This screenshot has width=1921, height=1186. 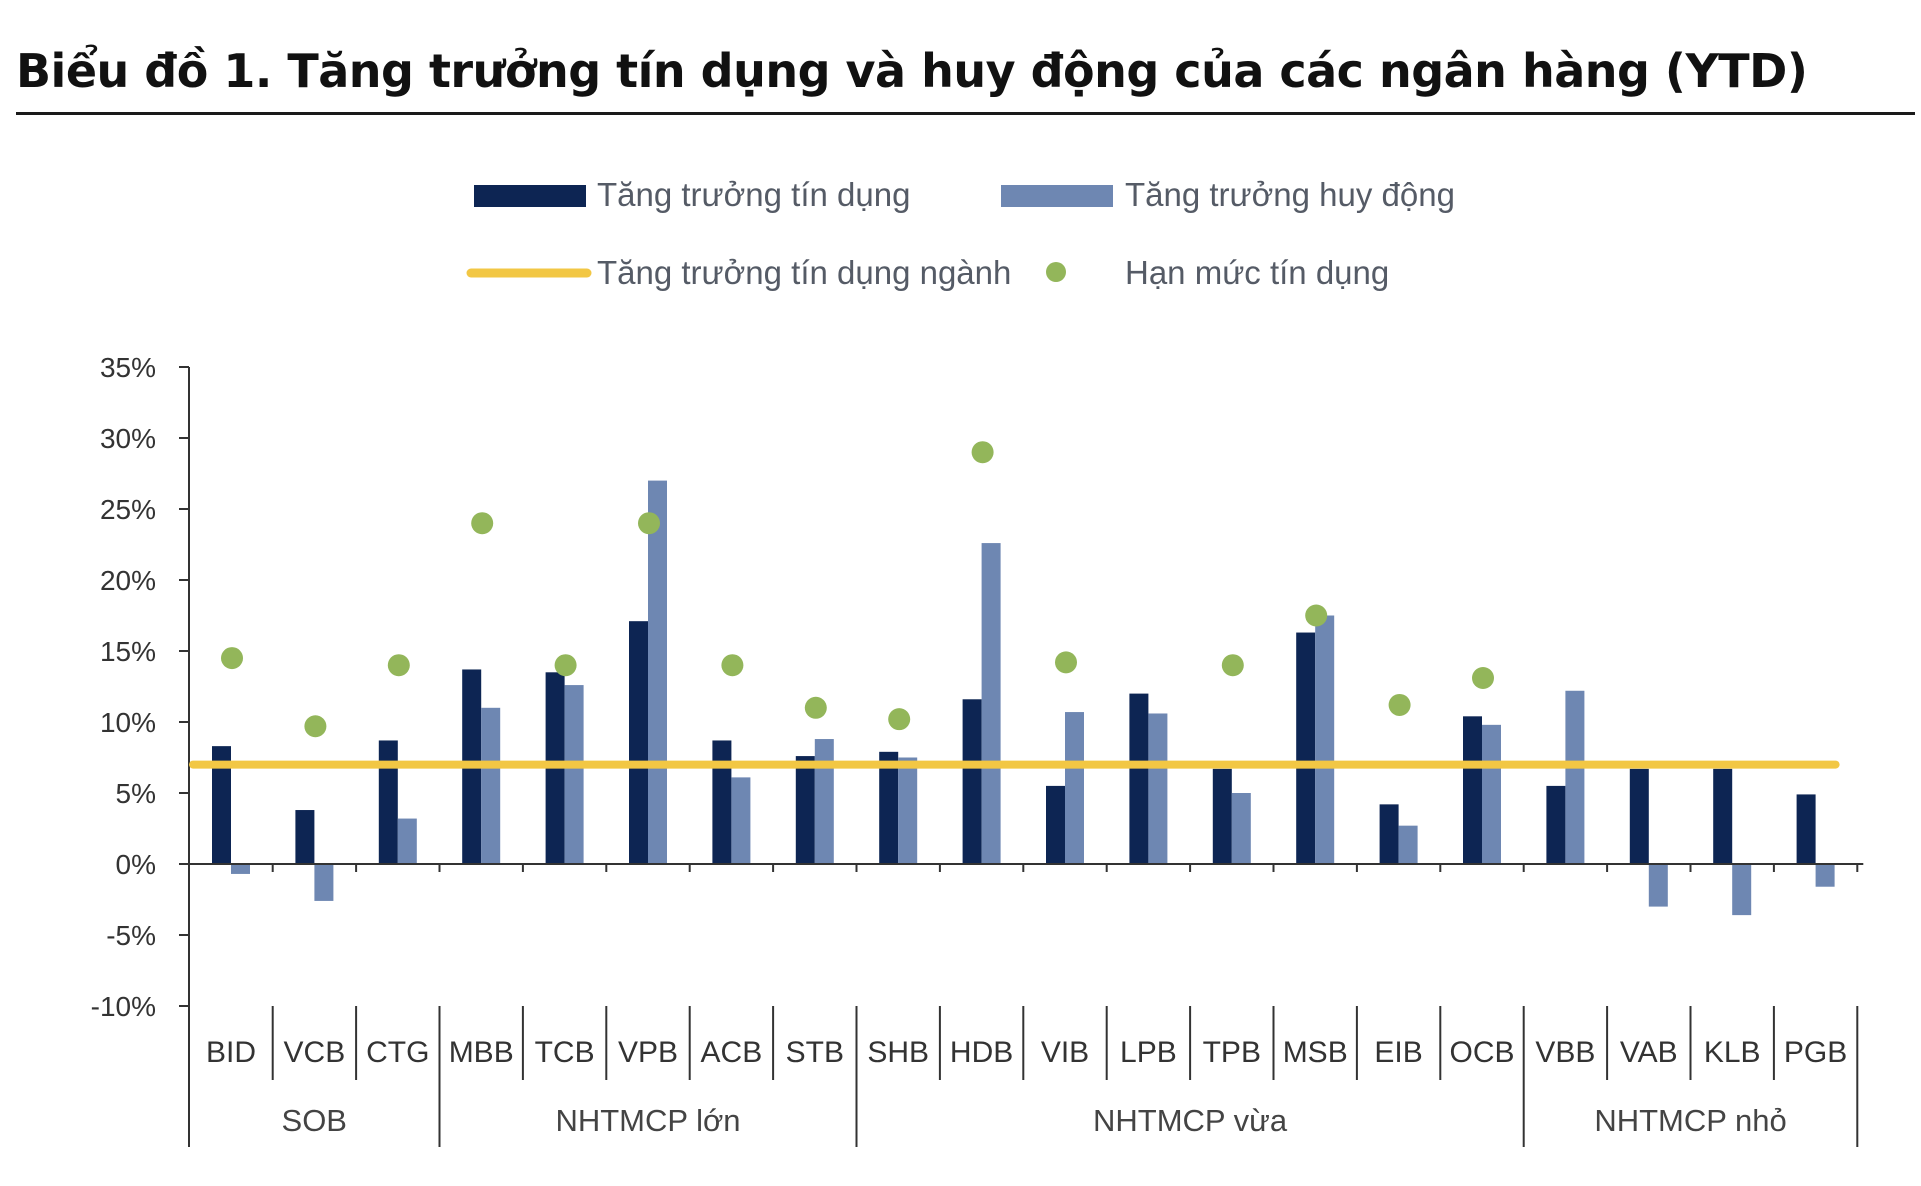 I want to click on limit-dot-bid, so click(x=232, y=658).